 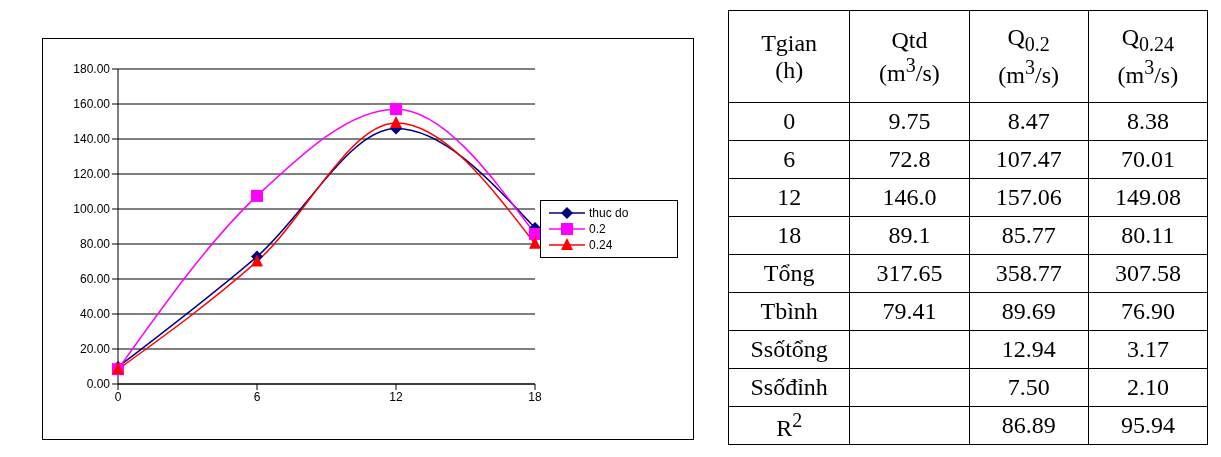 What do you see at coordinates (789, 311) in the screenshot?
I see `y-tick-label: Tbình` at bounding box center [789, 311].